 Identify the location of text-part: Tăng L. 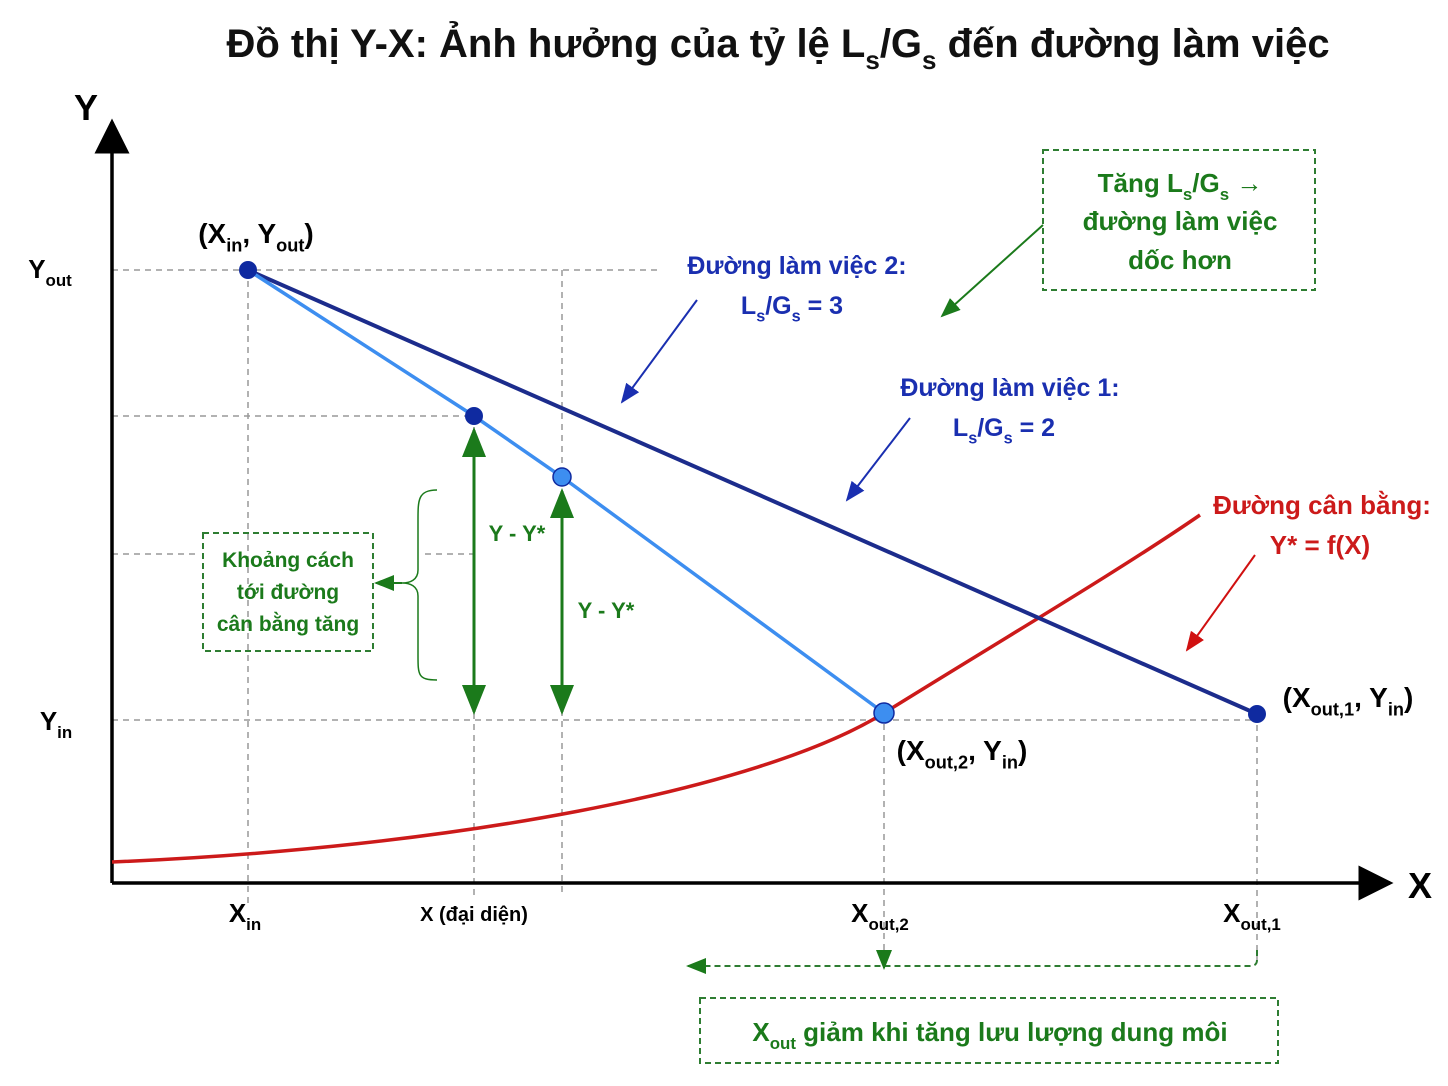
(1140, 183).